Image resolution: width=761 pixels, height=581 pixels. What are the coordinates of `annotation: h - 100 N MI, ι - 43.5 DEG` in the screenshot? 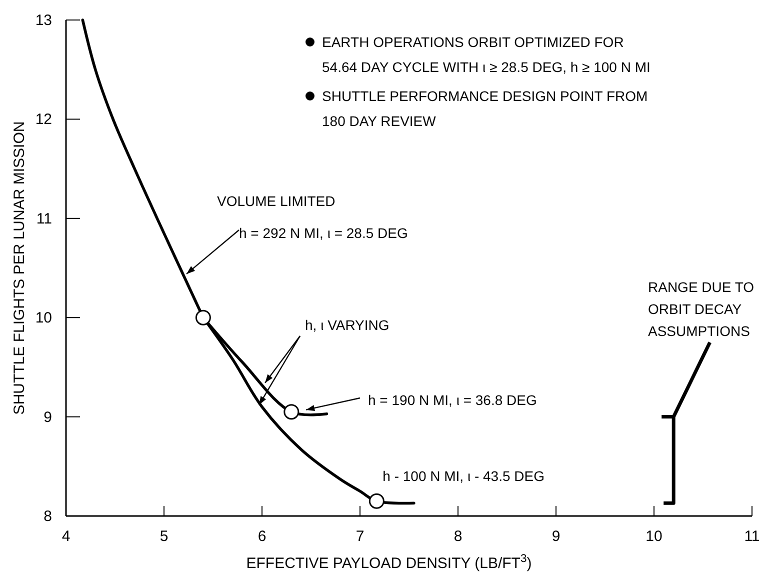 It's located at (463, 476).